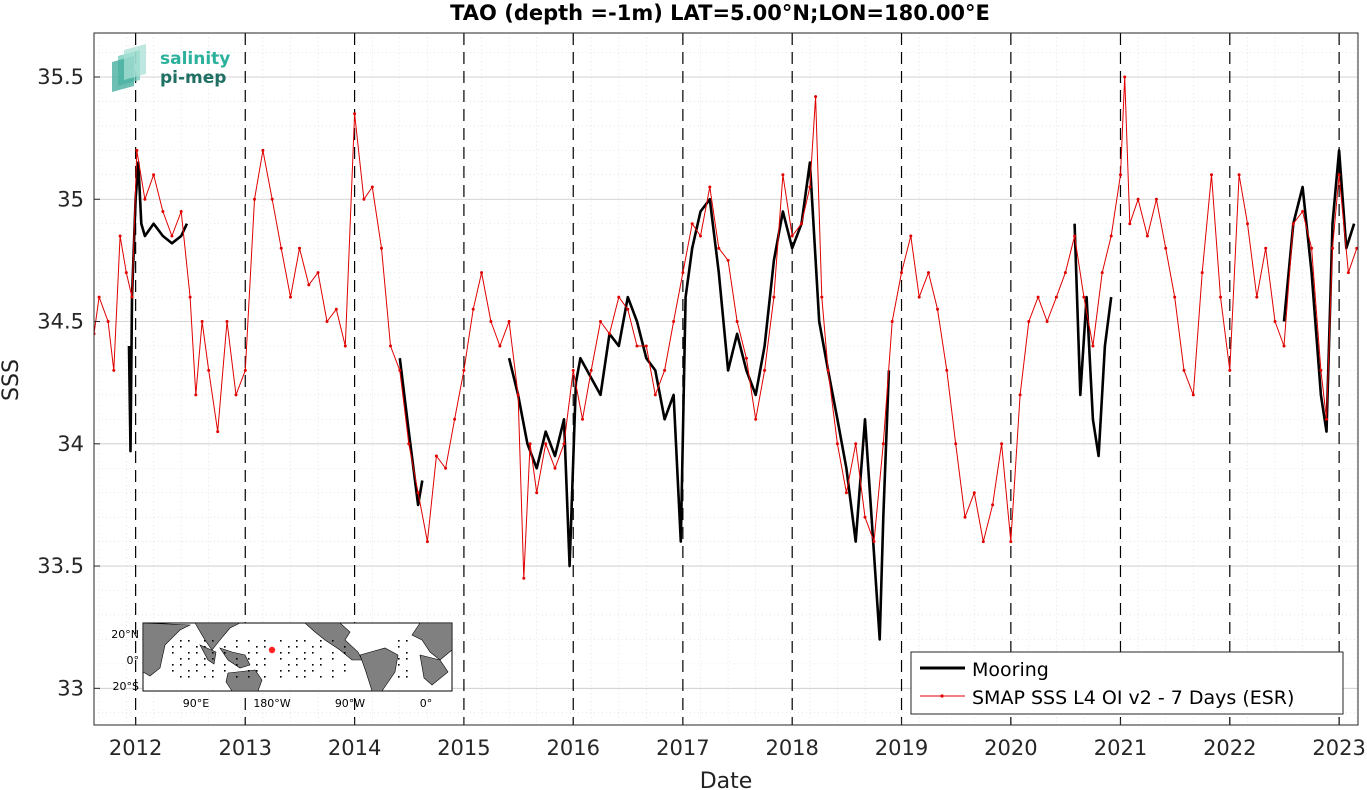  What do you see at coordinates (1229, 748) in the screenshot?
I see `x-tick-label: 2022` at bounding box center [1229, 748].